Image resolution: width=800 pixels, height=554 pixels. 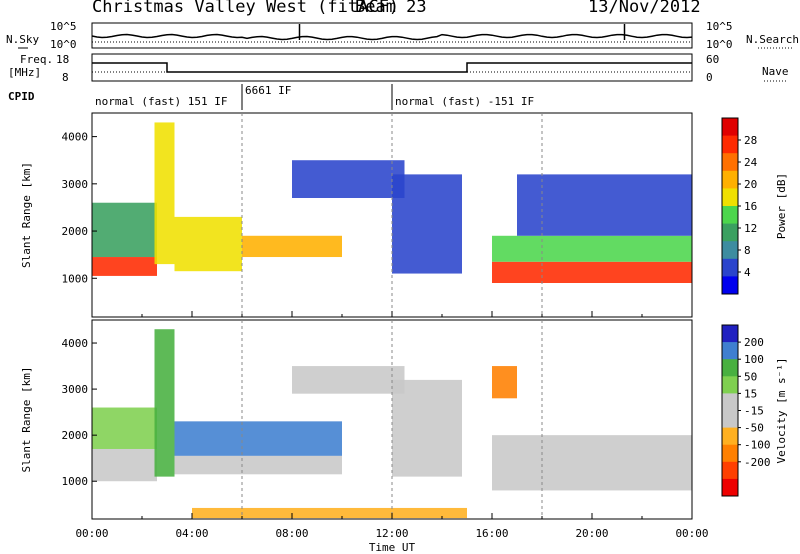 What do you see at coordinates (161, 101) in the screenshot?
I see `cpid-segment: normal (fast) 151 IF` at bounding box center [161, 101].